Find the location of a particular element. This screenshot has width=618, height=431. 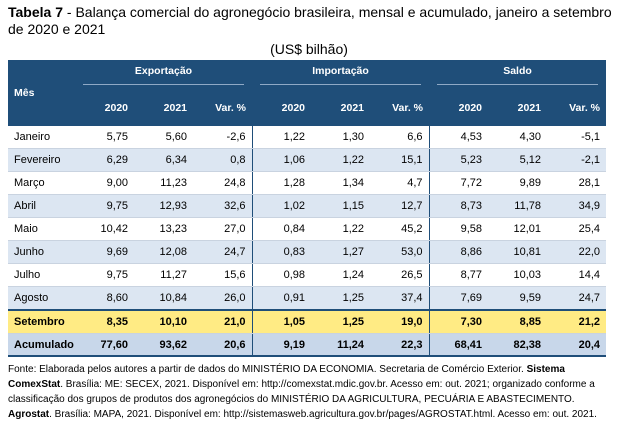

value-cell: 1,28 is located at coordinates (281, 183).